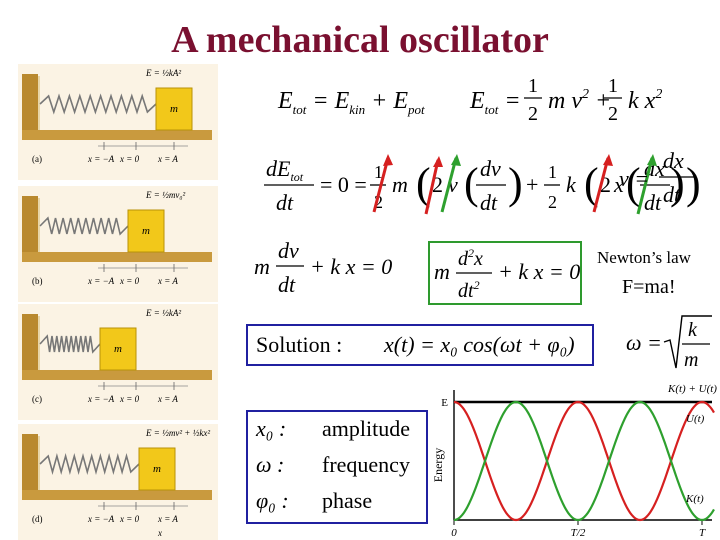  I want to click on velocity-definition: v = dx dt, so click(657, 178).